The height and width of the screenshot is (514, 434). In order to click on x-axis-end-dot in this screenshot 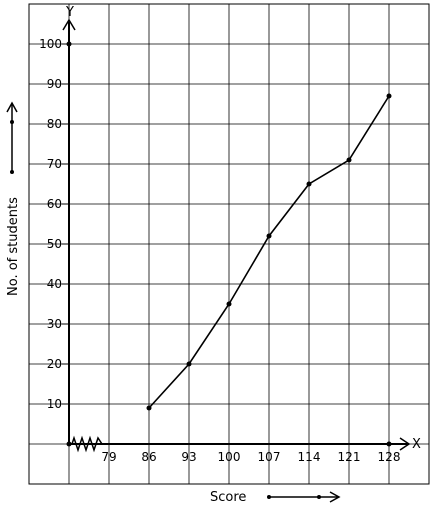, I will do `click(389, 444)`.